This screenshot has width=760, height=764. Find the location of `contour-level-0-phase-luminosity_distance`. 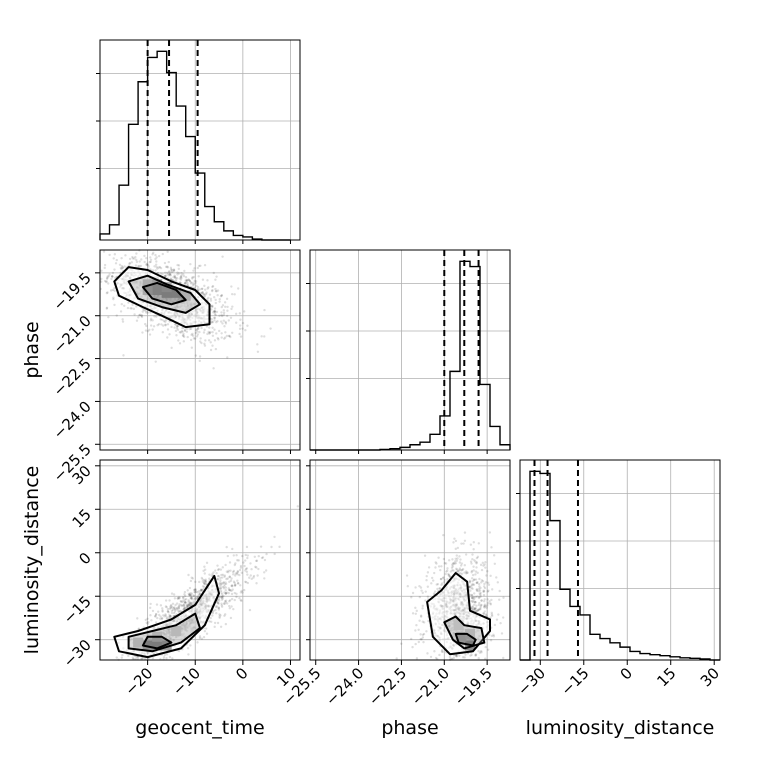

contour-level-0-phase-luminosity_distance is located at coordinates (458, 614).